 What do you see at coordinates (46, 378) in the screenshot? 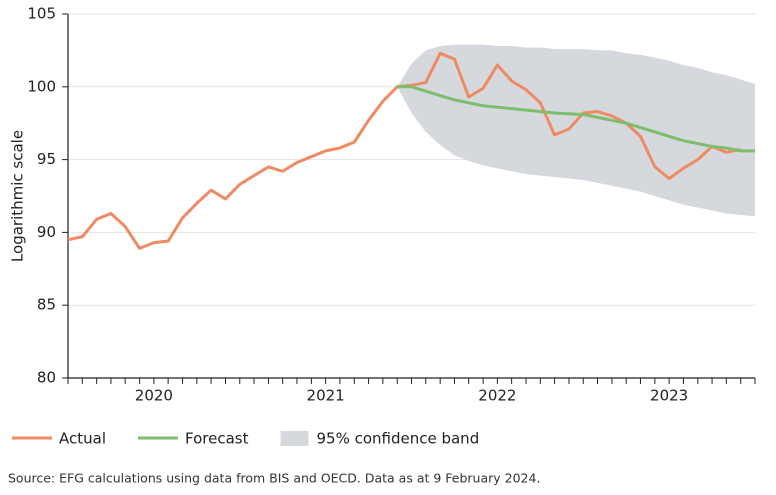
I see `y-tick-label: 80` at bounding box center [46, 378].